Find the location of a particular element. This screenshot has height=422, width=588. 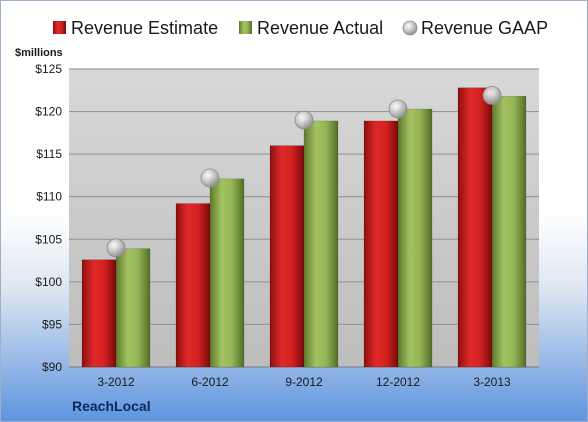

marker-revenue-gaap-3-2013 is located at coordinates (492, 95).